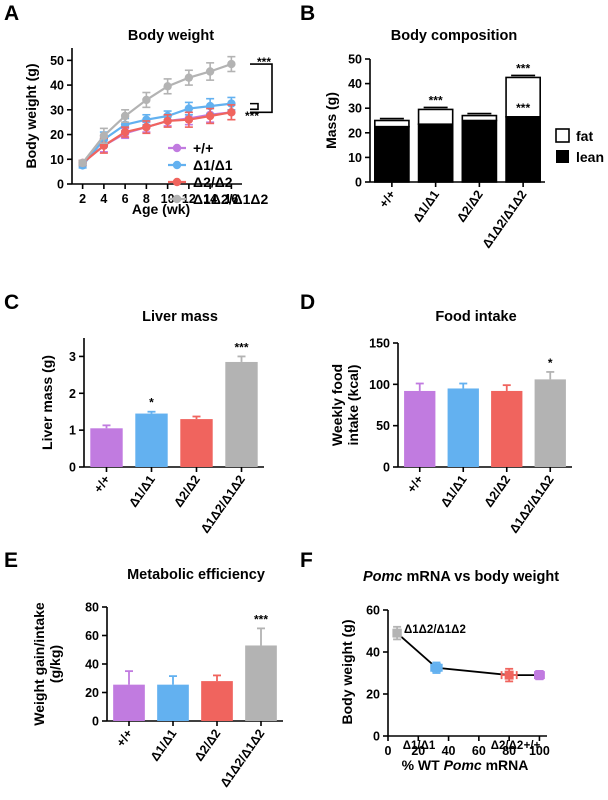 The height and width of the screenshot is (800, 608). What do you see at coordinates (72, 394) in the screenshot?
I see `y-tick-label: 2` at bounding box center [72, 394].